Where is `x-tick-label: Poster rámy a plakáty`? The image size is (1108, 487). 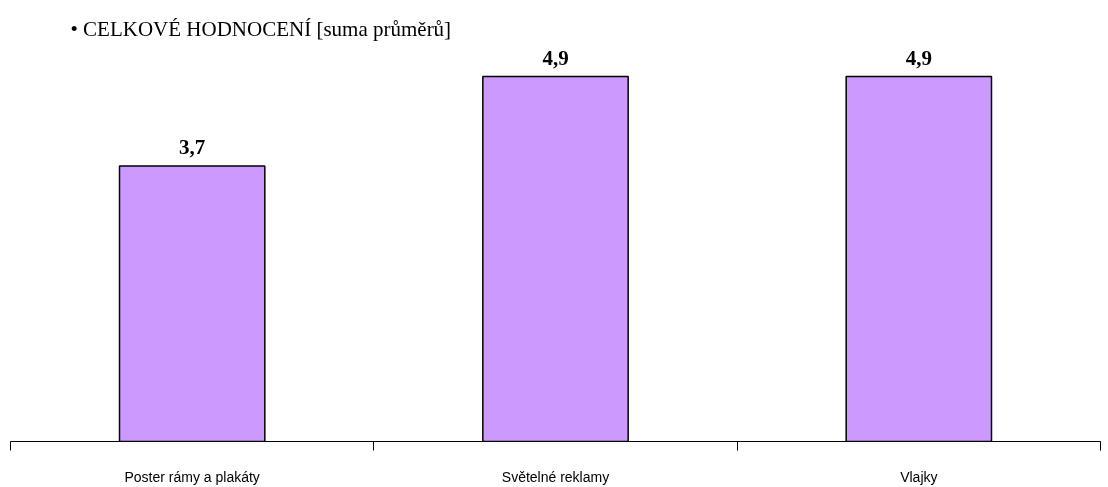
x-tick-label: Poster rámy a plakáty is located at coordinates (192, 476).